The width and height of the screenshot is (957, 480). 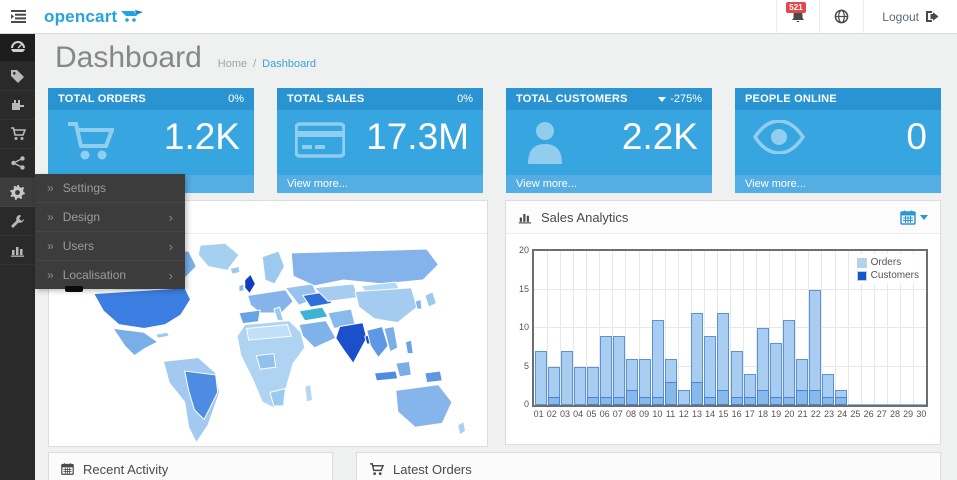 I want to click on opencart-logo: opencart, so click(x=94, y=16).